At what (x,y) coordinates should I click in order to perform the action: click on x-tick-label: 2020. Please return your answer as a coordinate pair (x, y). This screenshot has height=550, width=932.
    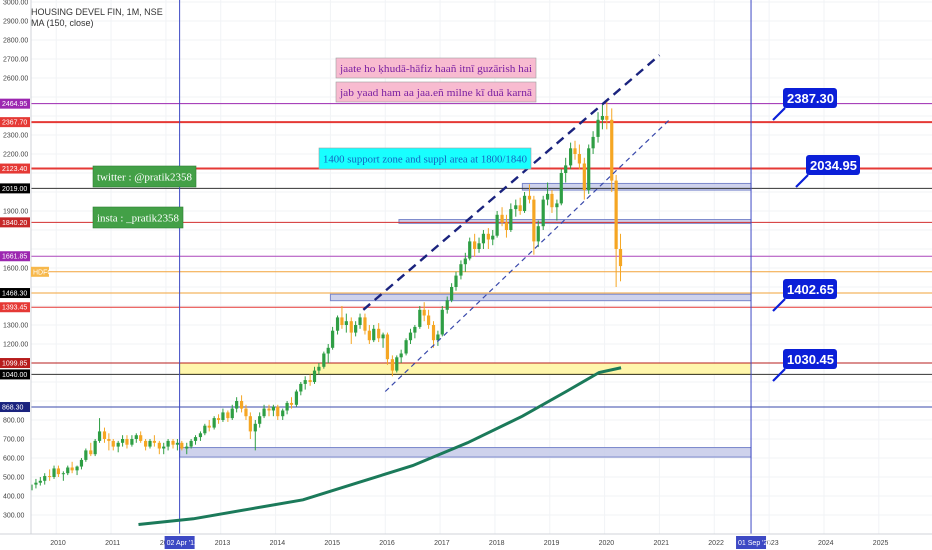
    Looking at the image, I should click on (607, 543).